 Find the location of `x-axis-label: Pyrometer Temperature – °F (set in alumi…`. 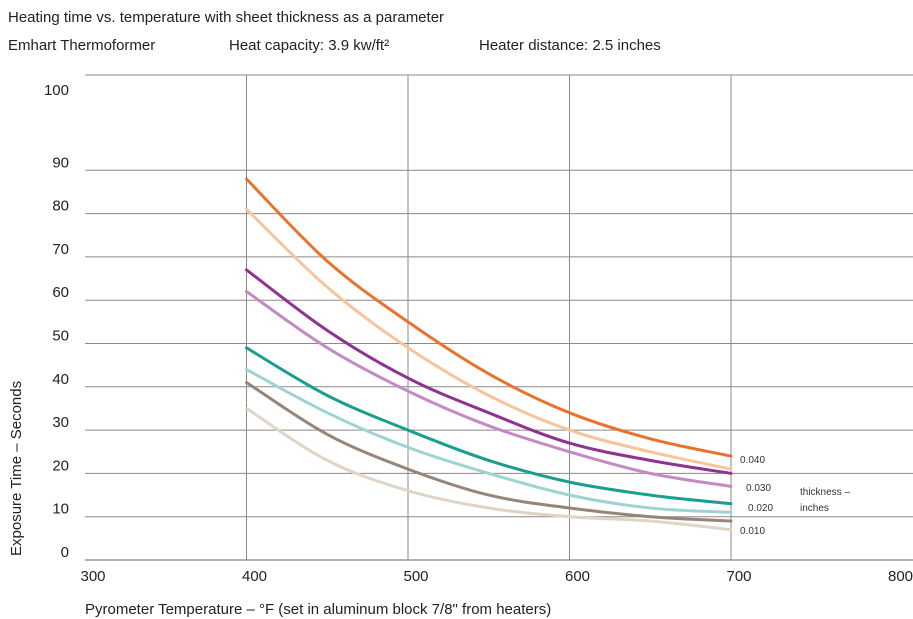

x-axis-label: Pyrometer Temperature – °F (set in alumi… is located at coordinates (318, 609).